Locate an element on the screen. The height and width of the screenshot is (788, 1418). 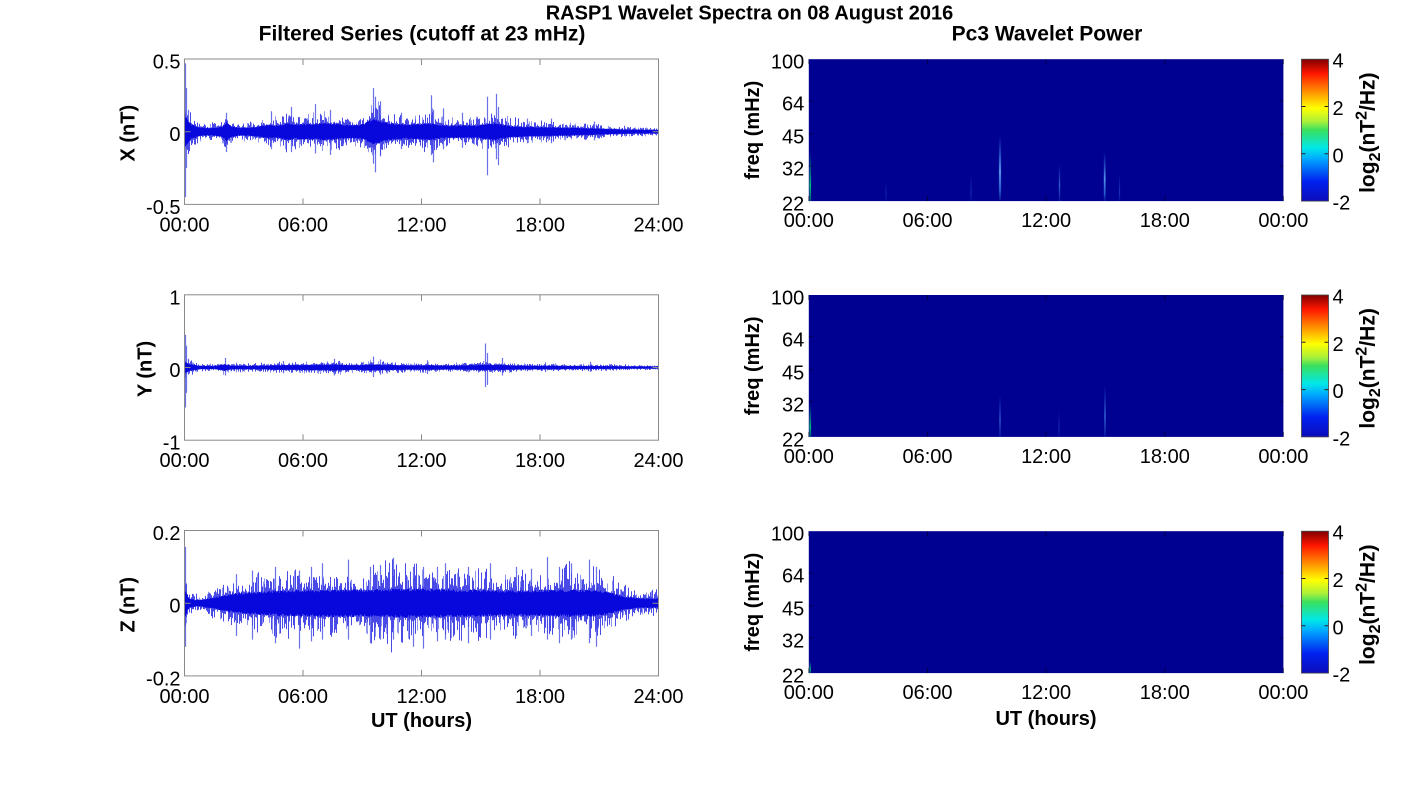
svg-text: -0.2 is located at coordinates (163, 679).